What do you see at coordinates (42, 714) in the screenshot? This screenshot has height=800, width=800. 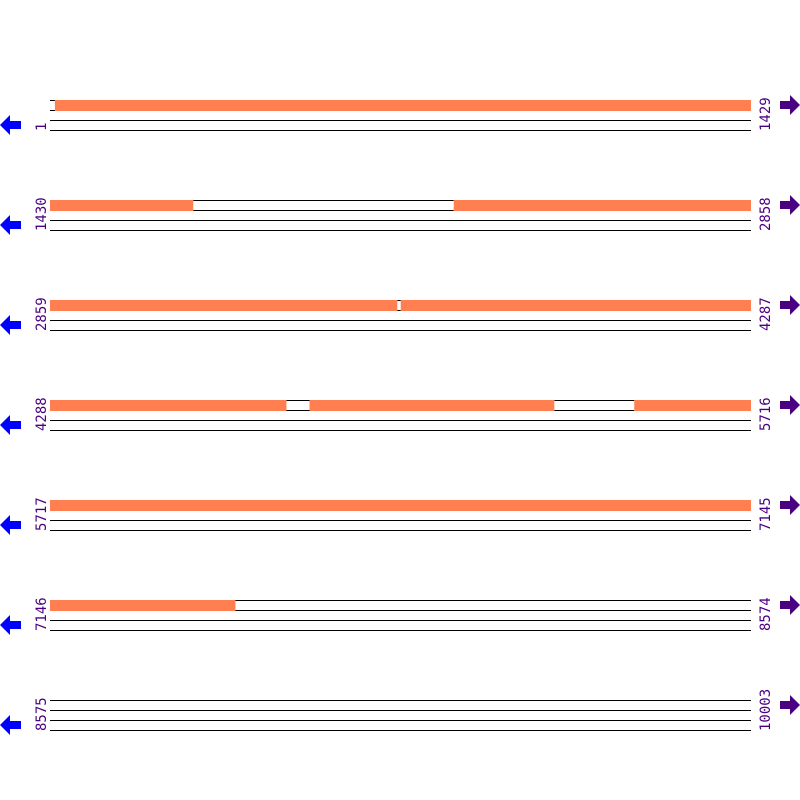 I see `row-start-label: 8575` at bounding box center [42, 714].